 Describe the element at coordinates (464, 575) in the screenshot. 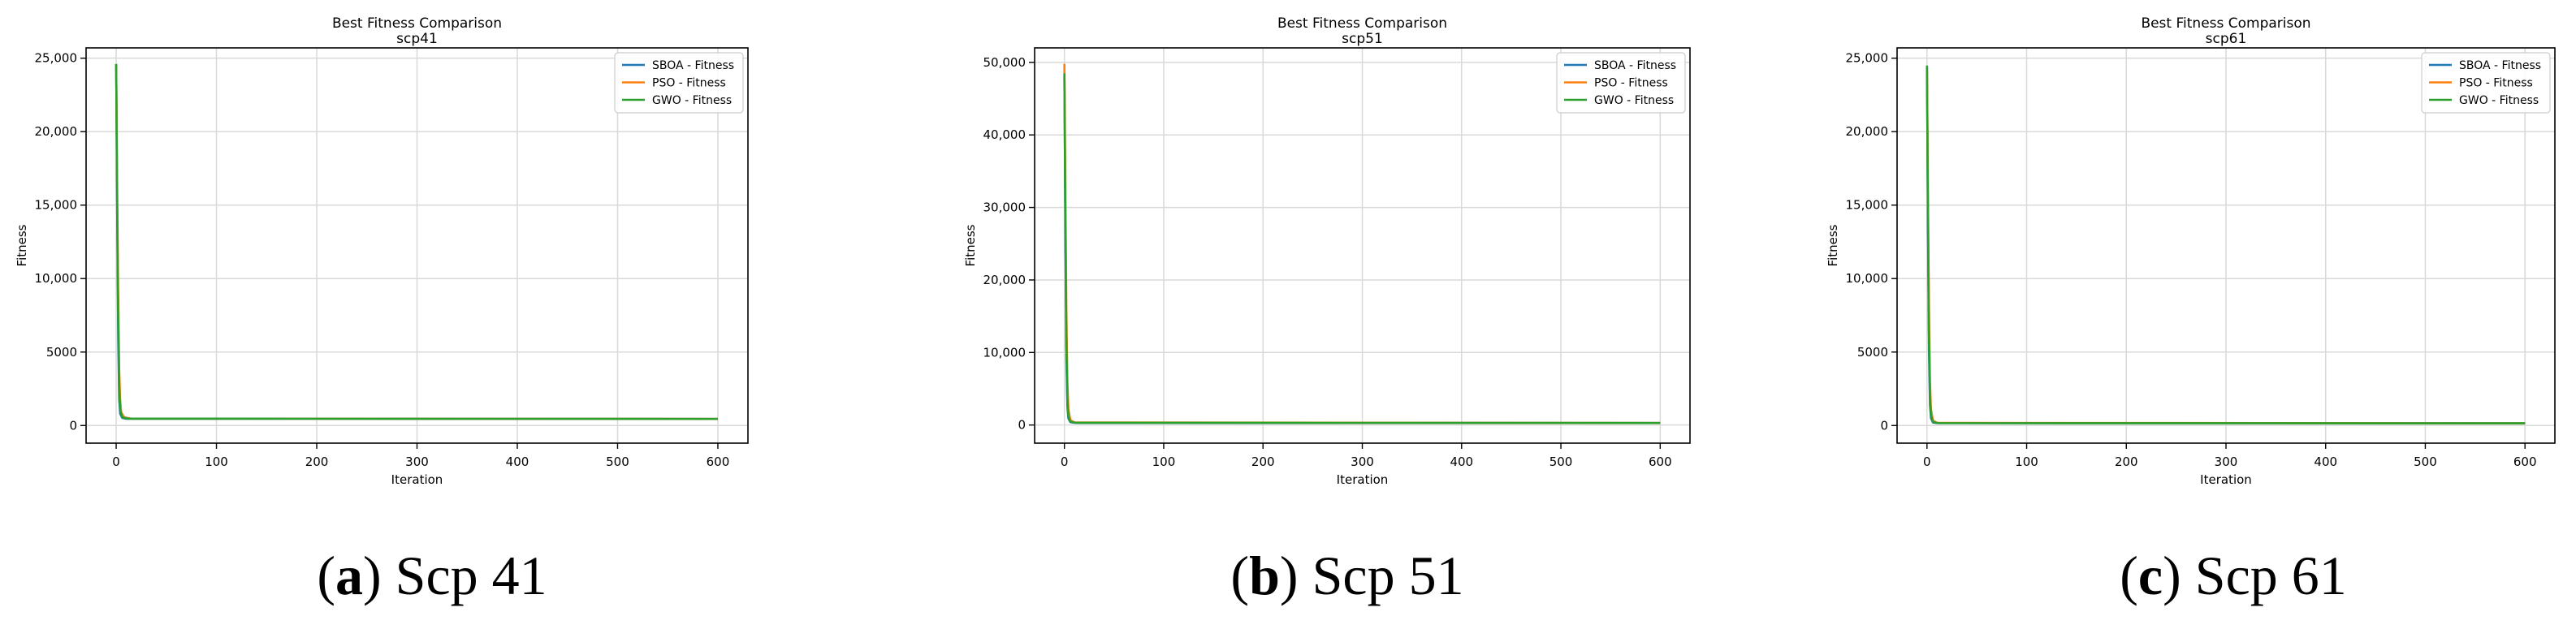

I see `caption-a-text: Scp 41` at that location.